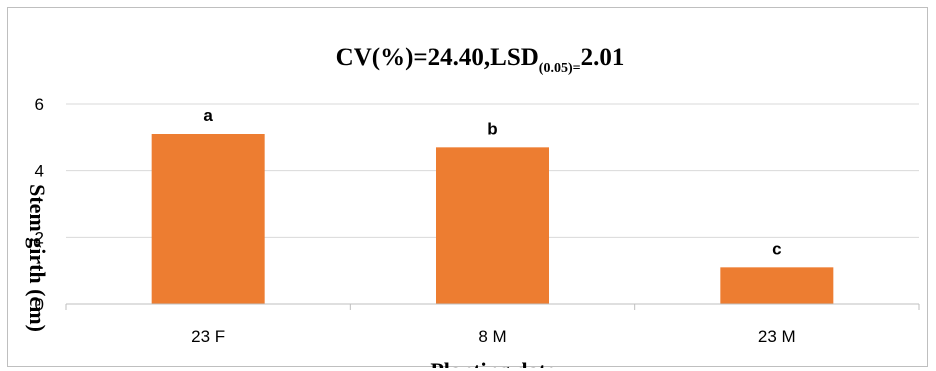 The image size is (936, 371). What do you see at coordinates (39, 304) in the screenshot?
I see `y-tick-label: 0` at bounding box center [39, 304].